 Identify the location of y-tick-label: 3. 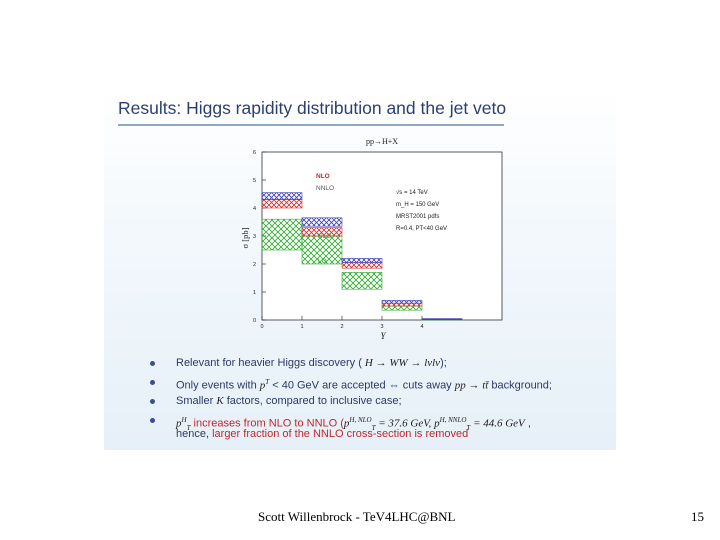
(254, 237).